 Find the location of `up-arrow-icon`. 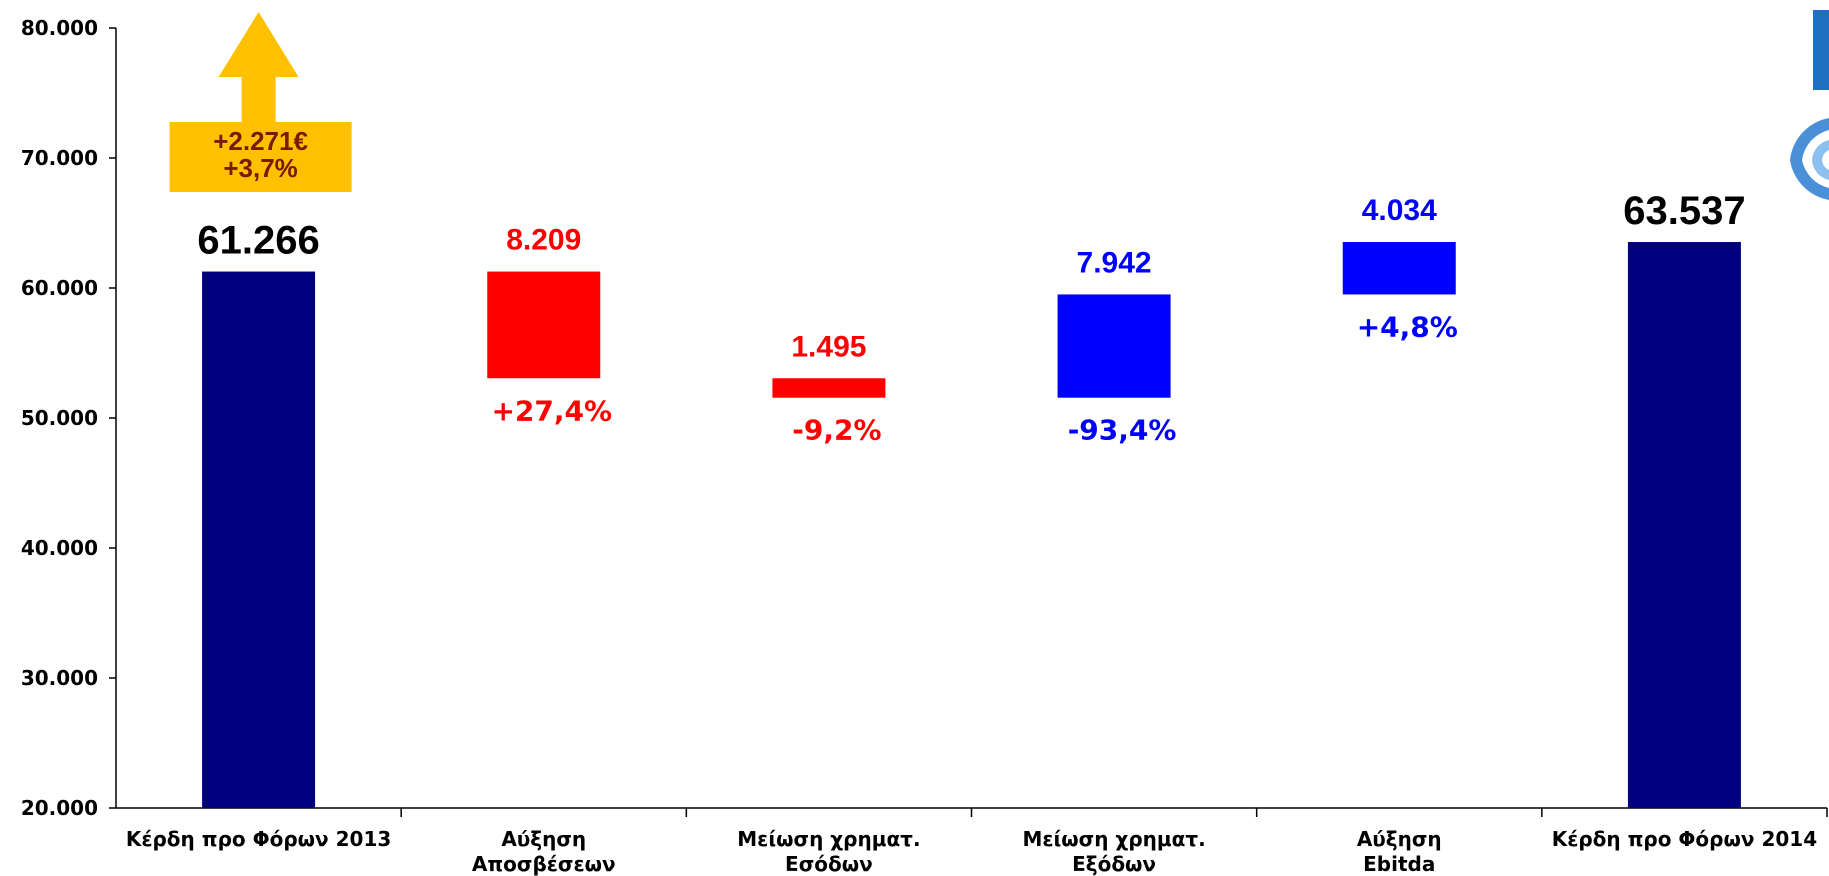

up-arrow-icon is located at coordinates (258, 67).